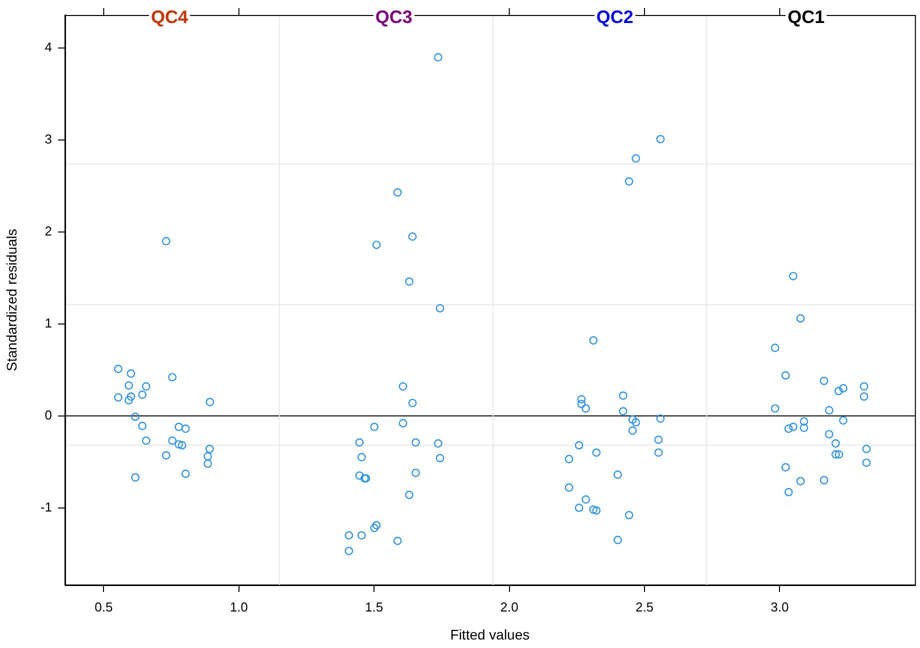 This screenshot has height=648, width=920. I want to click on x-tick-label: 3.0, so click(779, 606).